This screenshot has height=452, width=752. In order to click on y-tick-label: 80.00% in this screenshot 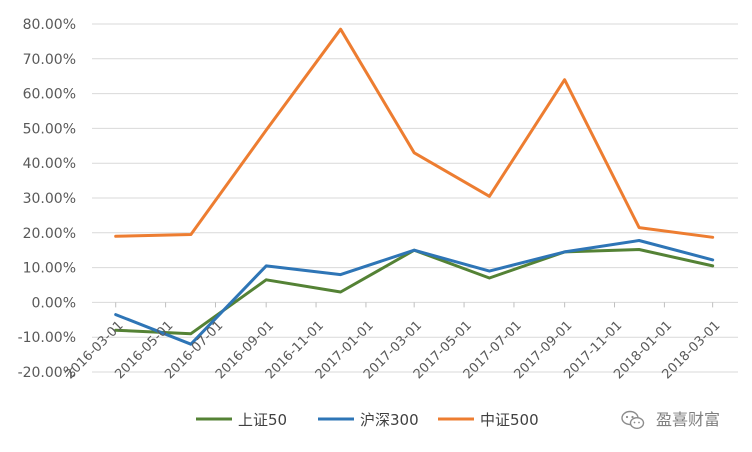, I will do `click(49, 25)`.